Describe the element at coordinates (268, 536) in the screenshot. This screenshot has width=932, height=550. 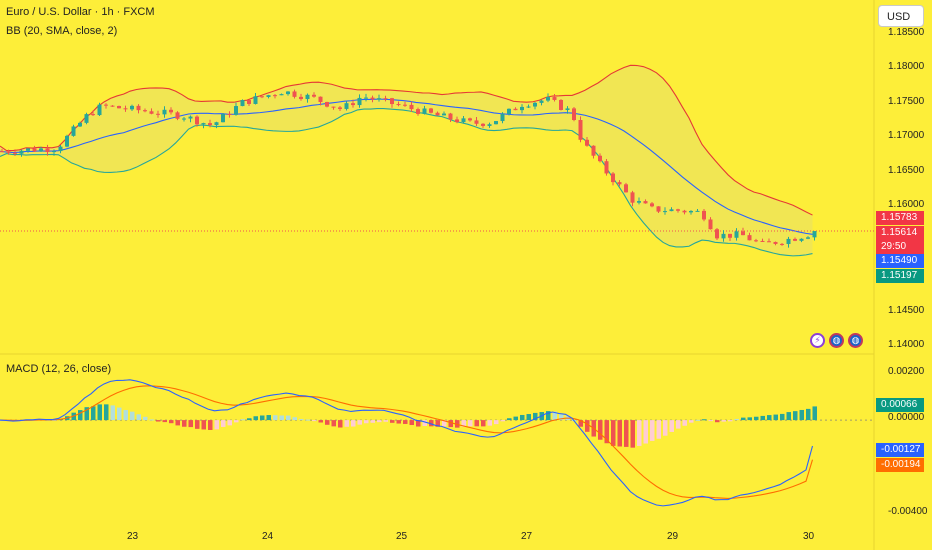
I see `time-tick: 24` at that location.